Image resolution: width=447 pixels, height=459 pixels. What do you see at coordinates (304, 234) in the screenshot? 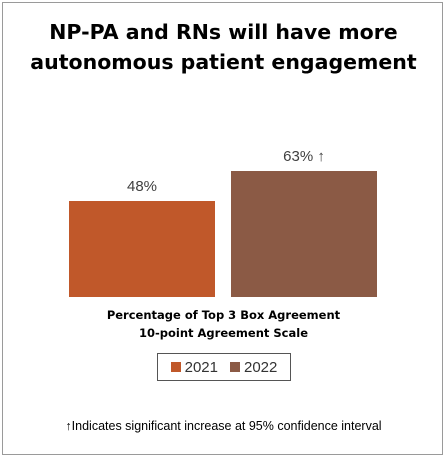
I see `bar-2022` at bounding box center [304, 234].